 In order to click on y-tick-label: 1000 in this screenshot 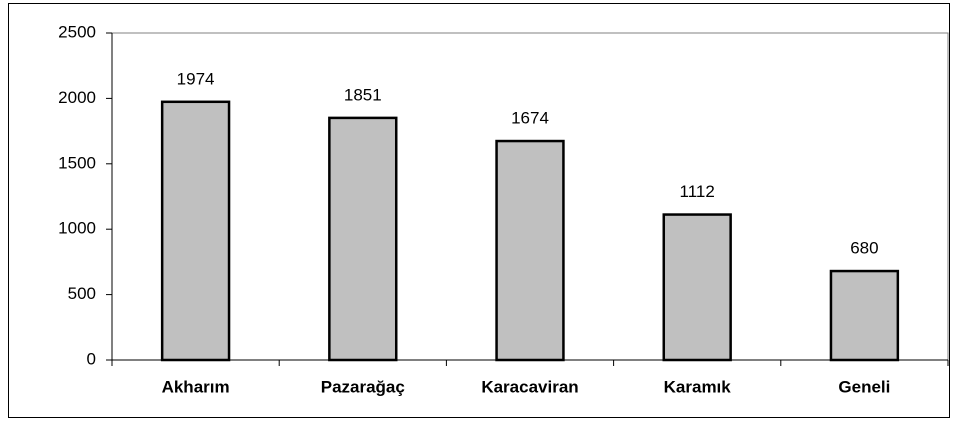, I will do `click(77, 228)`.